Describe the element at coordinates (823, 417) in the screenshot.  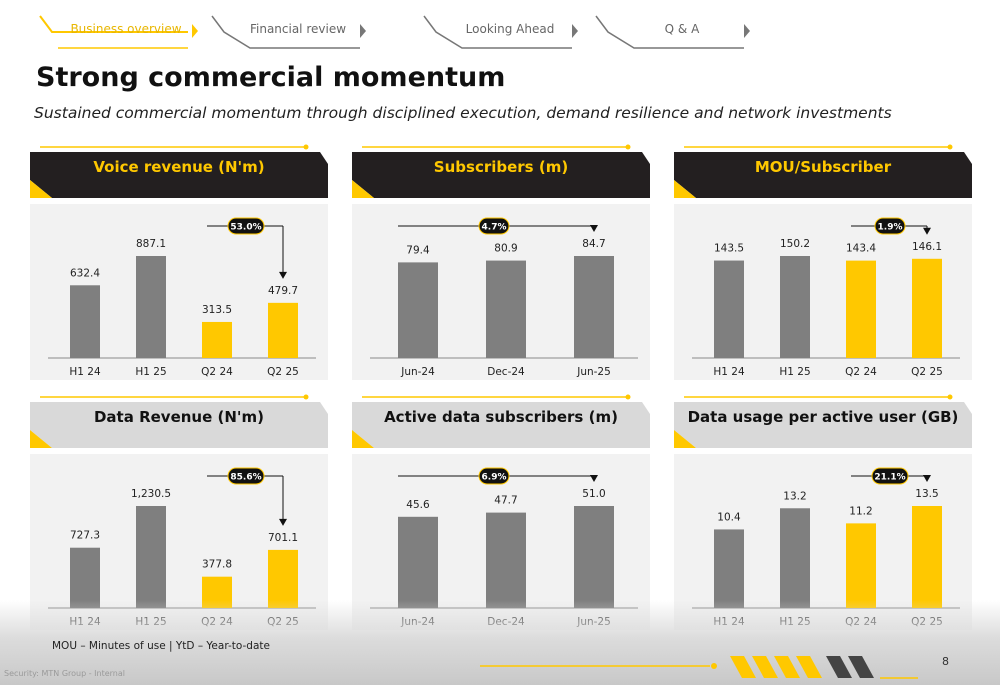
I see `panel-title: Data usage per active user (GB)` at that location.